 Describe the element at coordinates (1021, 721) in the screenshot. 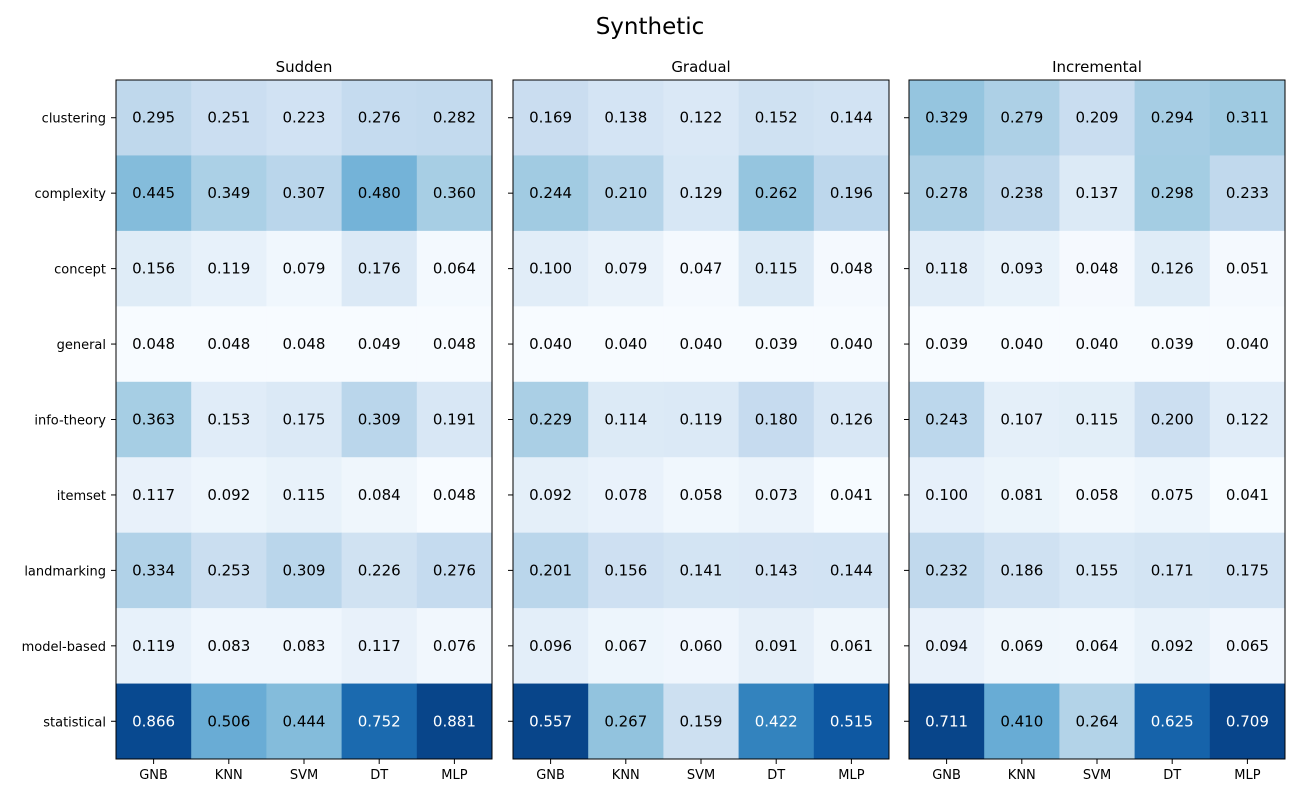

I see `cell-value-label: 0.410` at that location.